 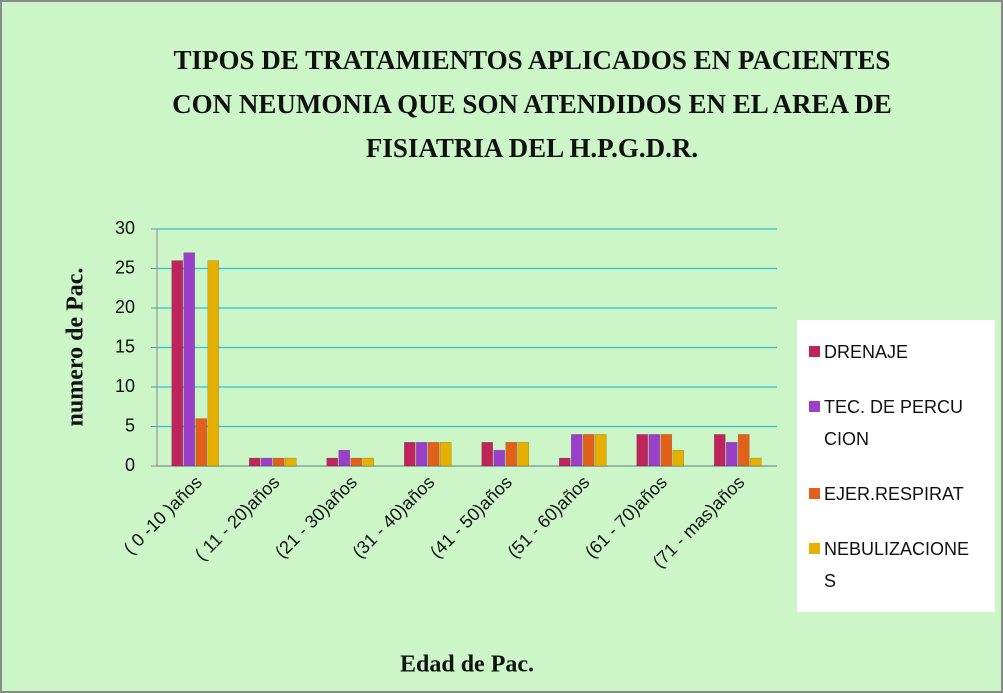 I want to click on x-tick-label: (41 - 50)años, so click(x=471, y=517).